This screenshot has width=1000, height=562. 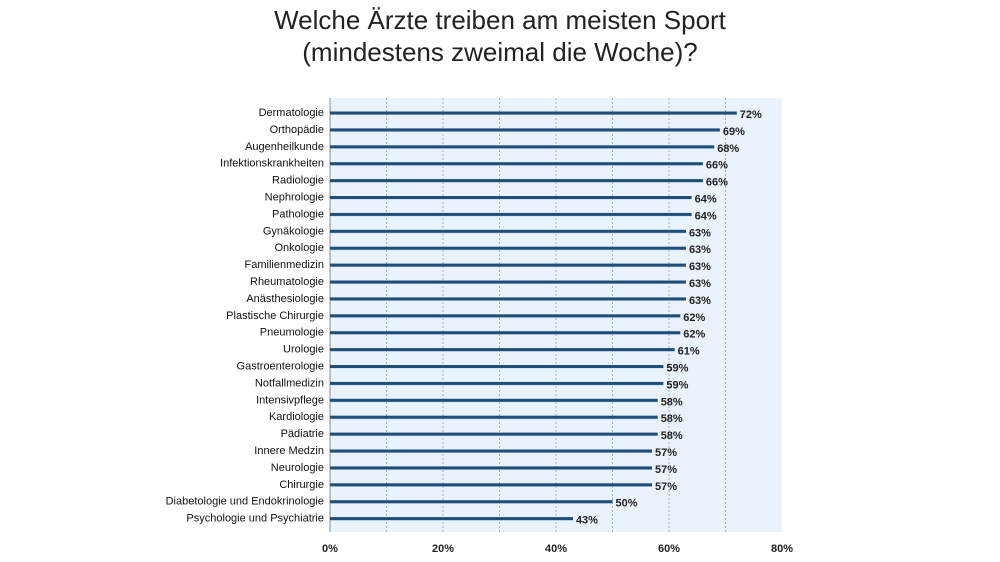 What do you see at coordinates (293, 231) in the screenshot?
I see `category-label: Gynäkologie` at bounding box center [293, 231].